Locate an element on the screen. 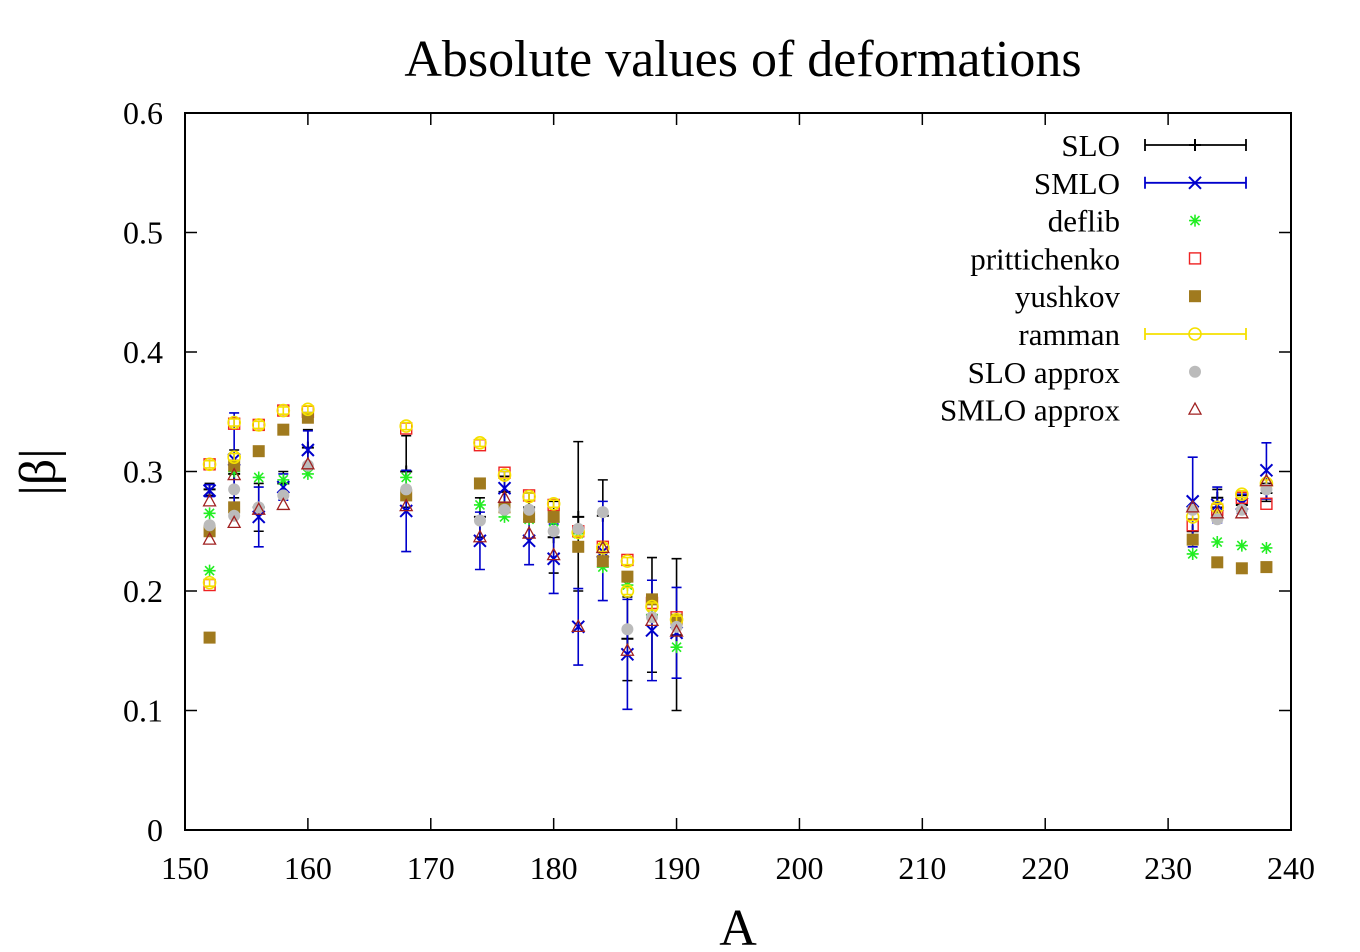 The width and height of the screenshot is (1360, 952). x-tick-label: 230 is located at coordinates (1168, 868).